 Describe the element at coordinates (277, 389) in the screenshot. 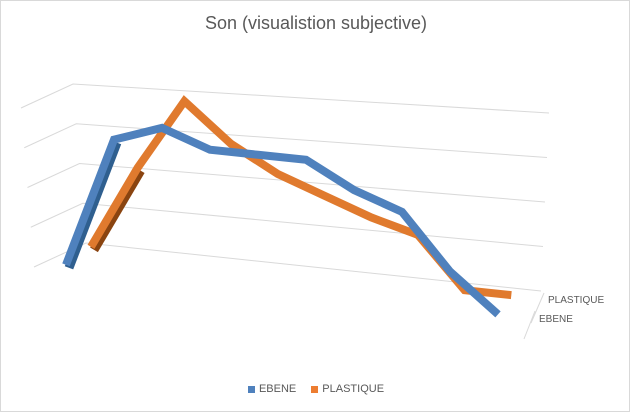

I see `legend-label: EBENE` at that location.